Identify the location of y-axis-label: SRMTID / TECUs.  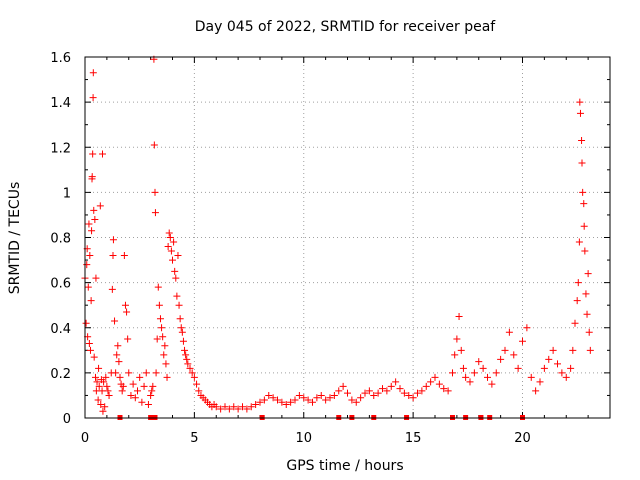
(15, 238).